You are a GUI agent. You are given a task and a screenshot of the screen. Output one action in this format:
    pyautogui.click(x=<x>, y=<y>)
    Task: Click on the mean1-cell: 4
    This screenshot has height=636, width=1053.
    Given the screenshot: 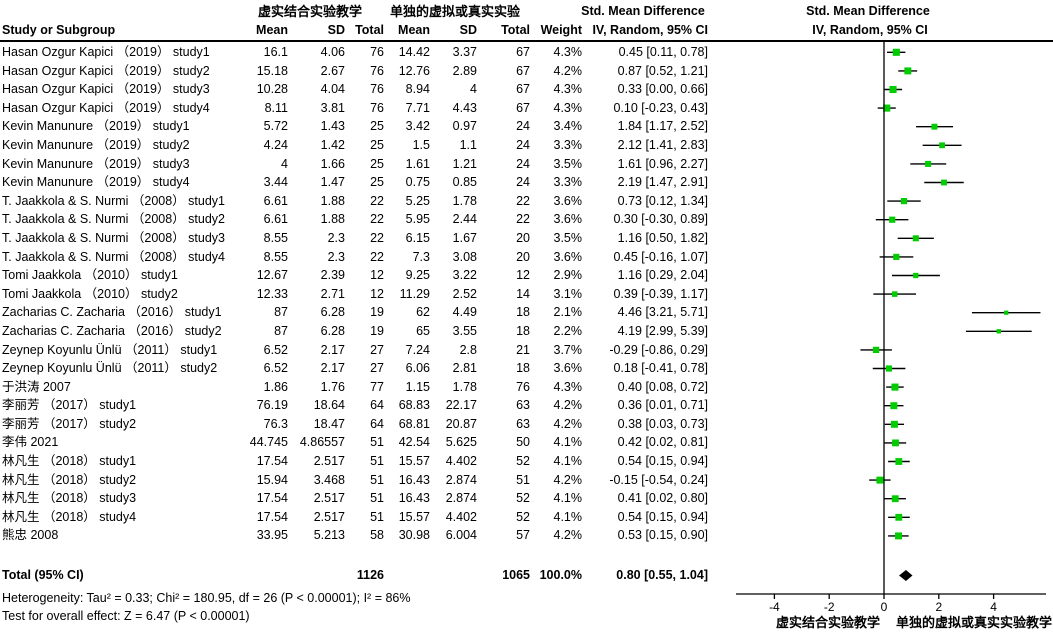 What is the action you would take?
    pyautogui.click(x=284, y=163)
    